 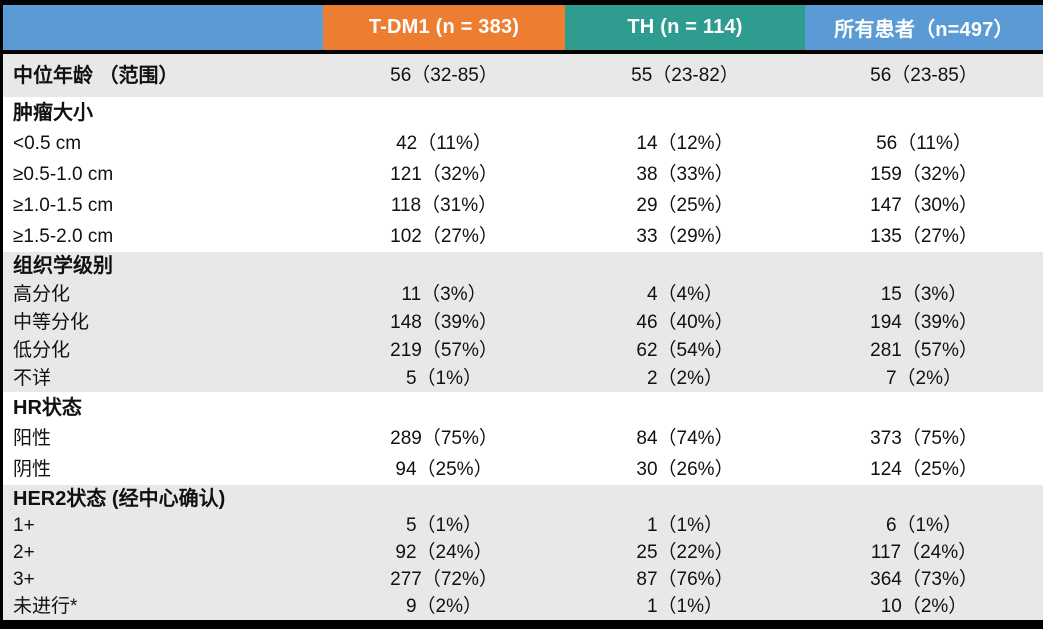 What do you see at coordinates (444, 469) in the screenshot?
I see `value-tdm1: 94（25%）` at bounding box center [444, 469].